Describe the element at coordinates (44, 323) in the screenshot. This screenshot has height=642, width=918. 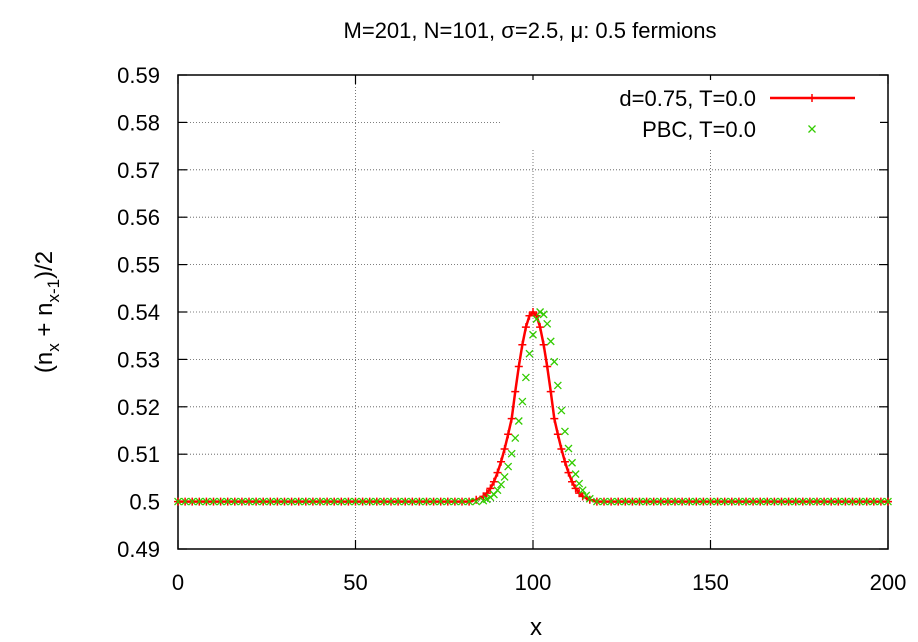
I see `y-axis-label-mid: + n` at that location.